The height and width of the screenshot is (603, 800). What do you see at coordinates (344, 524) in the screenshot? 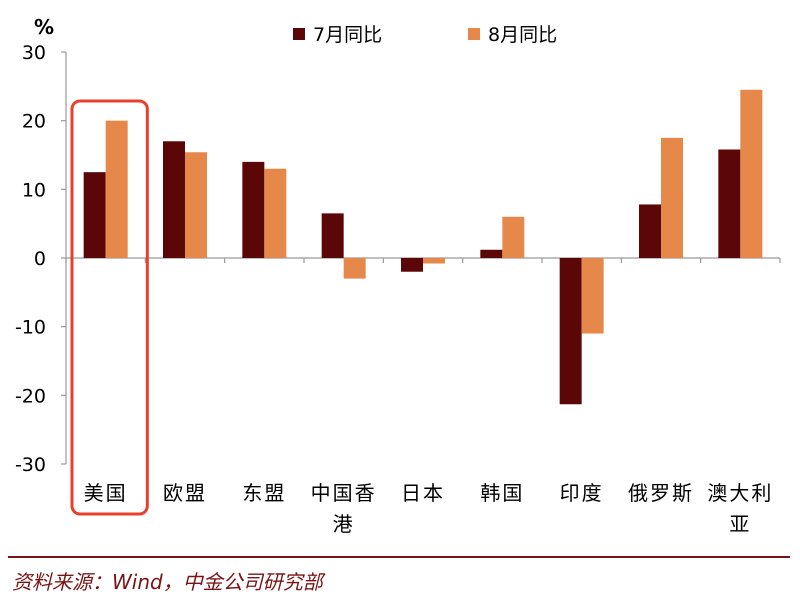
I see `x-category-label: 港` at bounding box center [344, 524].